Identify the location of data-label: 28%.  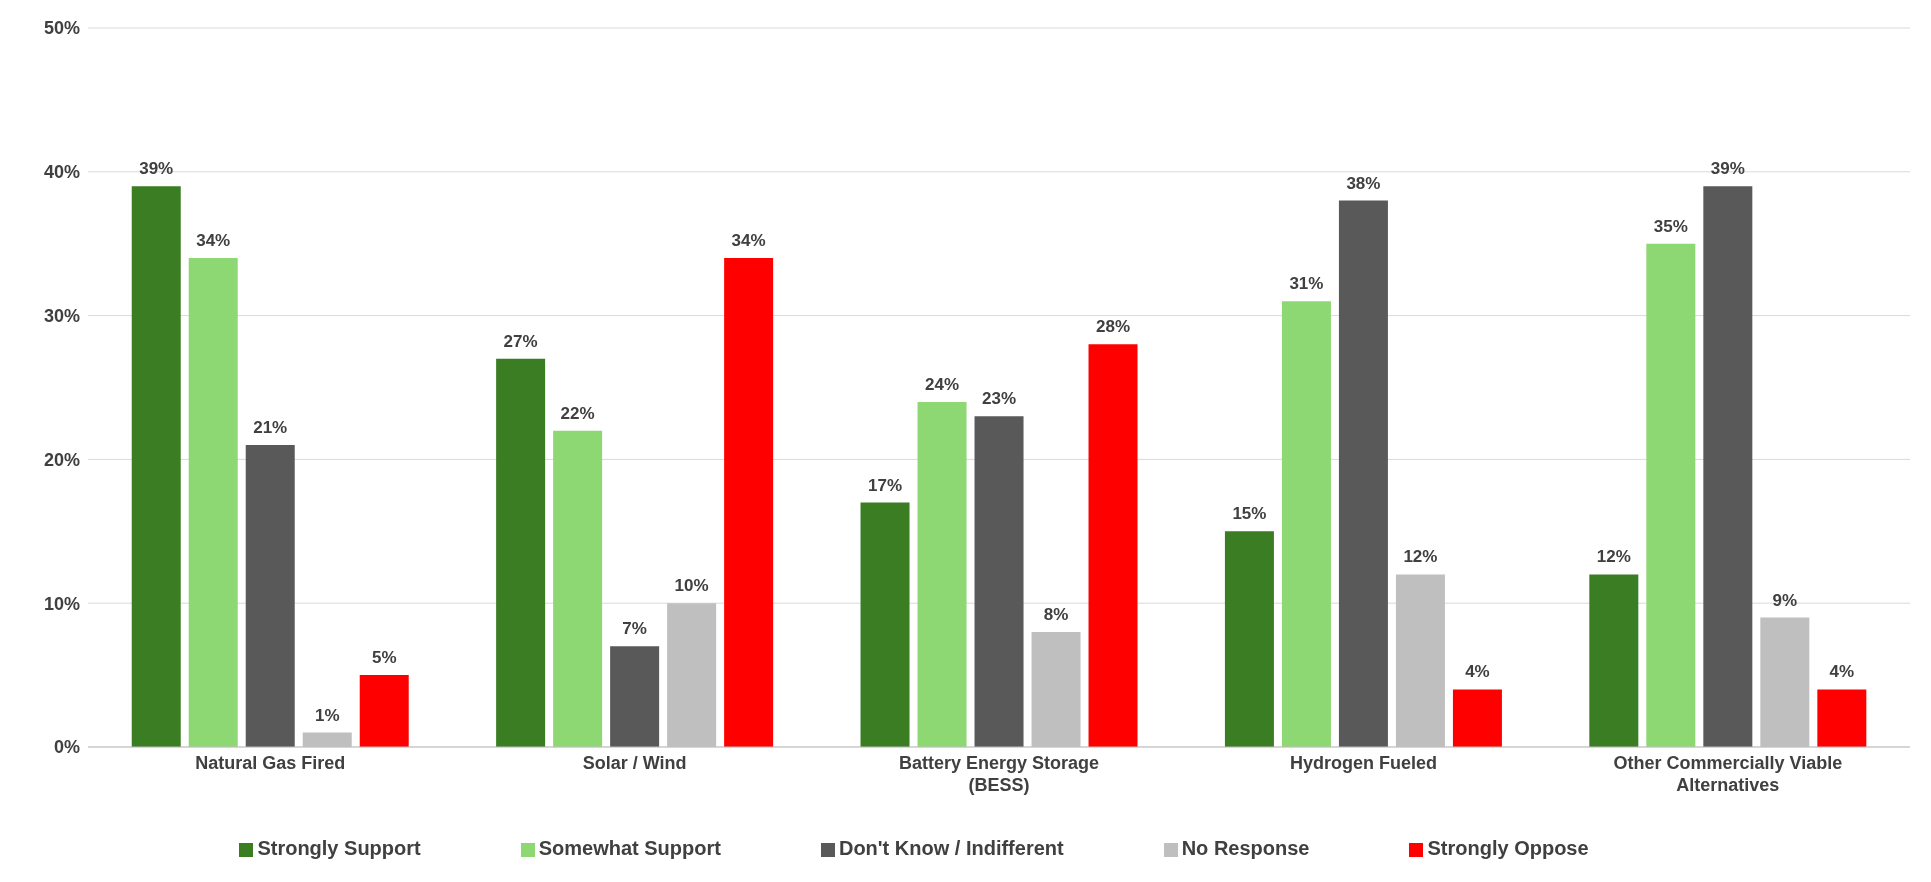
(1113, 327).